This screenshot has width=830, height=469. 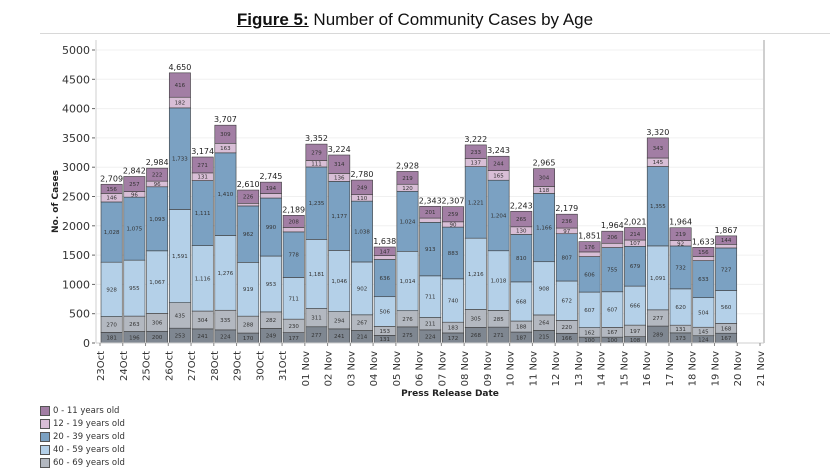 I want to click on total-label: 2,965, so click(x=544, y=163).